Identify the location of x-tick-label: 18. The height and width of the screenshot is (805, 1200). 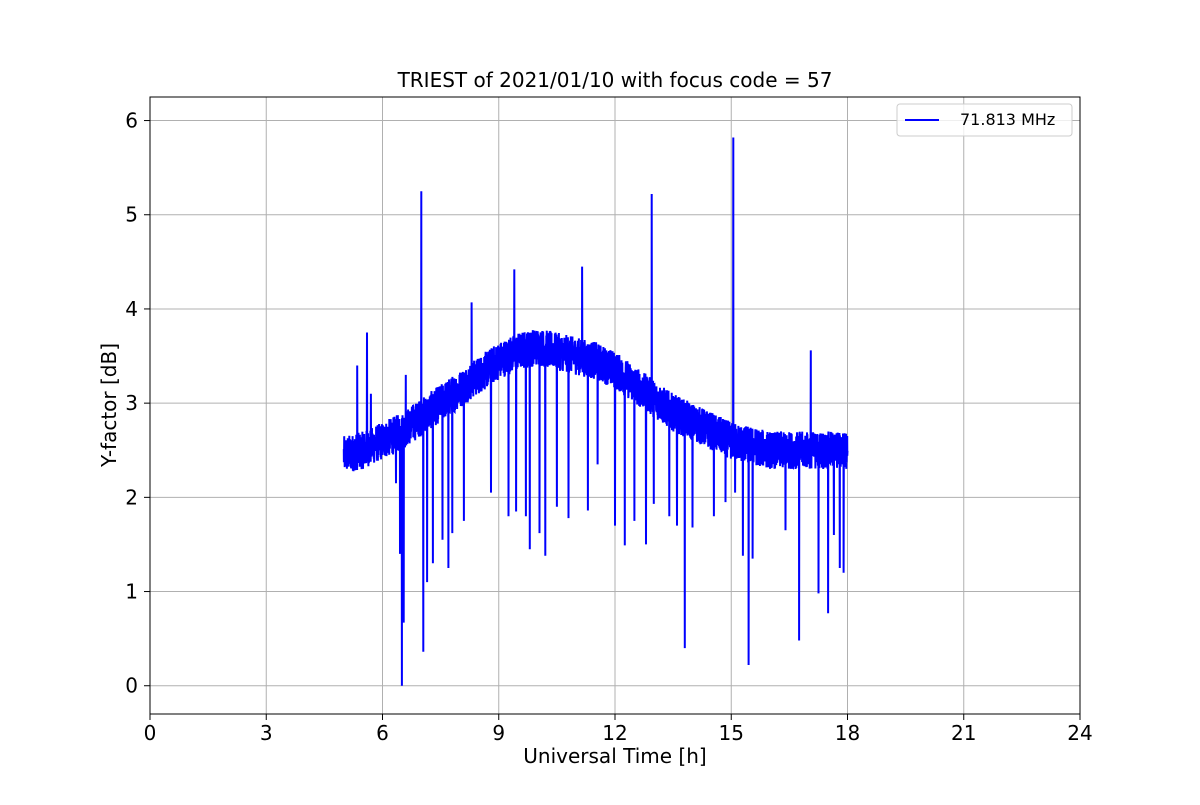
(847, 733).